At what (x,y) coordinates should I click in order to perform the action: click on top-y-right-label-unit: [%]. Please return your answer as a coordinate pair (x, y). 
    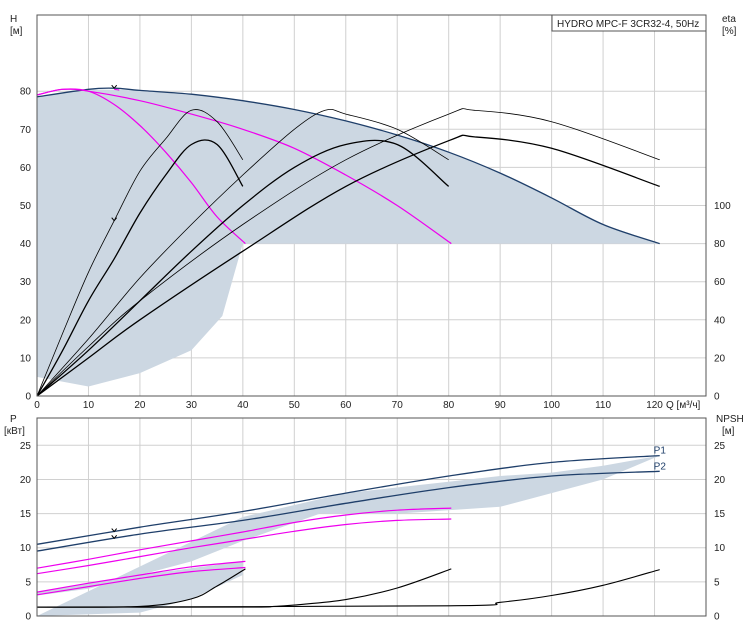
    Looking at the image, I should click on (729, 31).